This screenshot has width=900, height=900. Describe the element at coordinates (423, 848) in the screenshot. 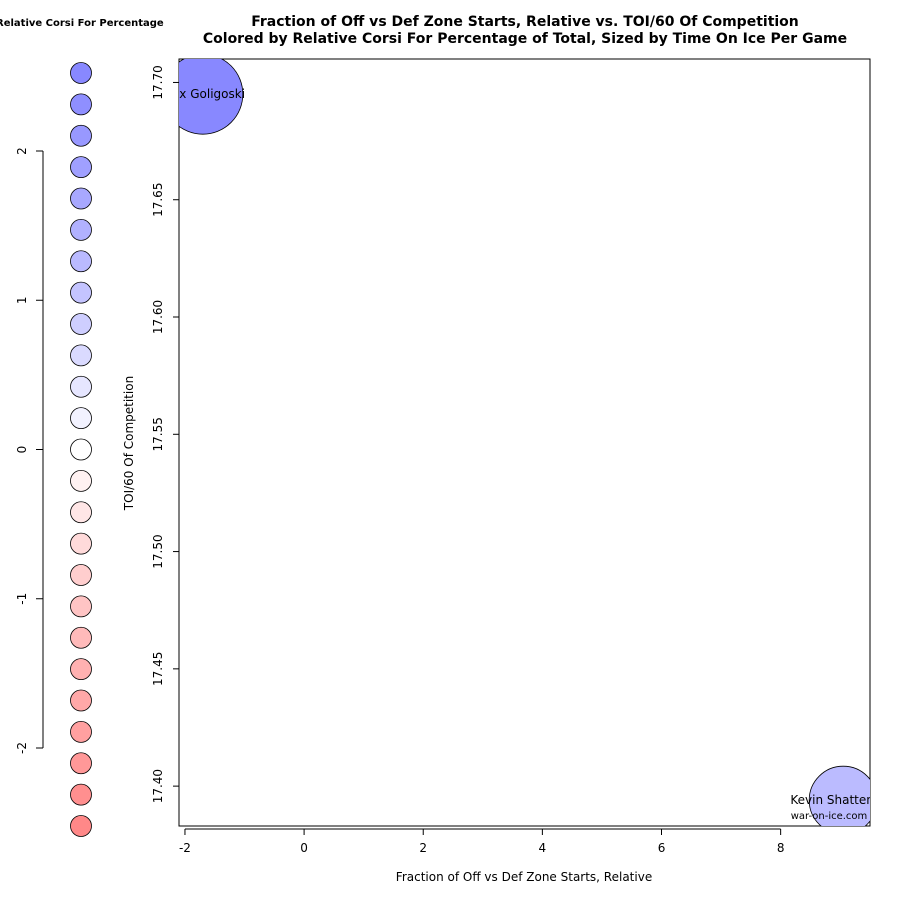

I see `x-tick-label: 2` at that location.